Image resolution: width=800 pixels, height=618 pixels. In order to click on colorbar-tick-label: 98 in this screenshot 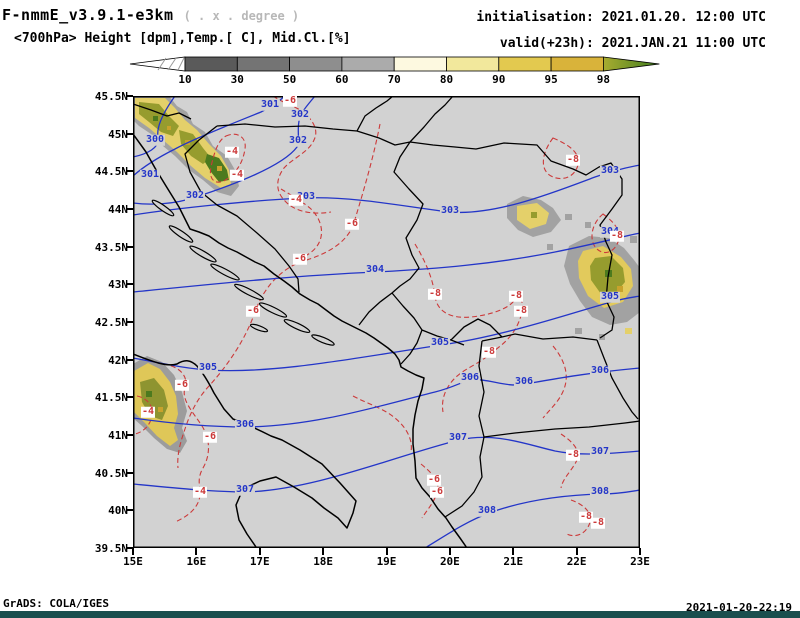, I will do `click(603, 79)`.